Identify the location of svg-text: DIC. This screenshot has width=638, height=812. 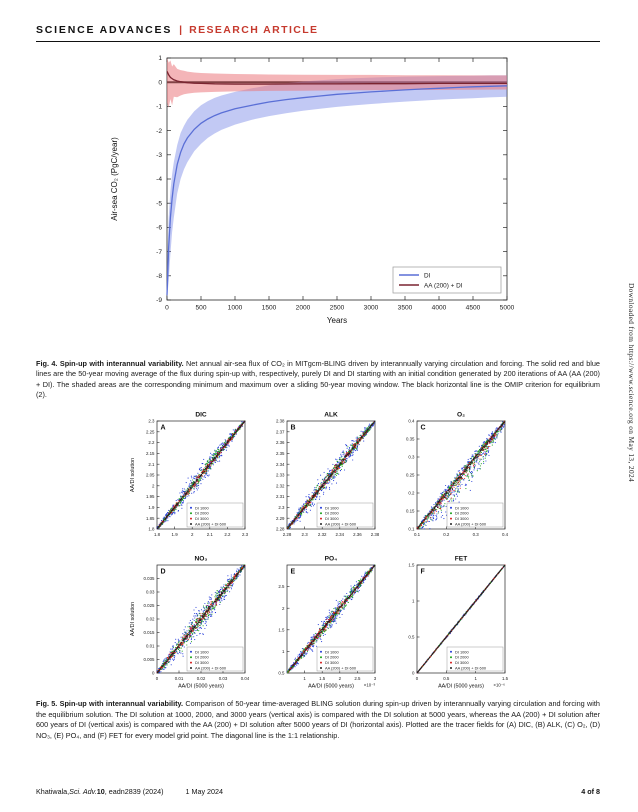
(201, 415).